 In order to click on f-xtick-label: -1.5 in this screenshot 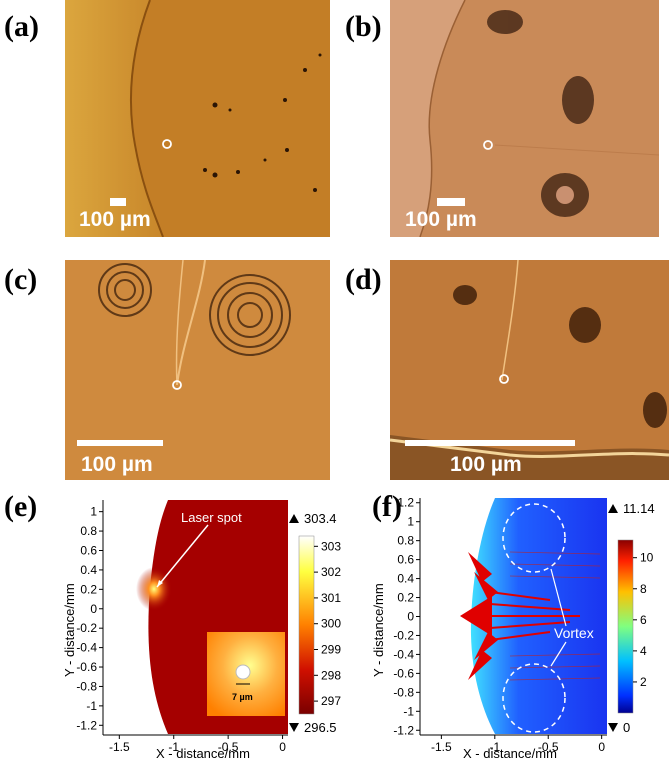, I will do `click(441, 747)`.